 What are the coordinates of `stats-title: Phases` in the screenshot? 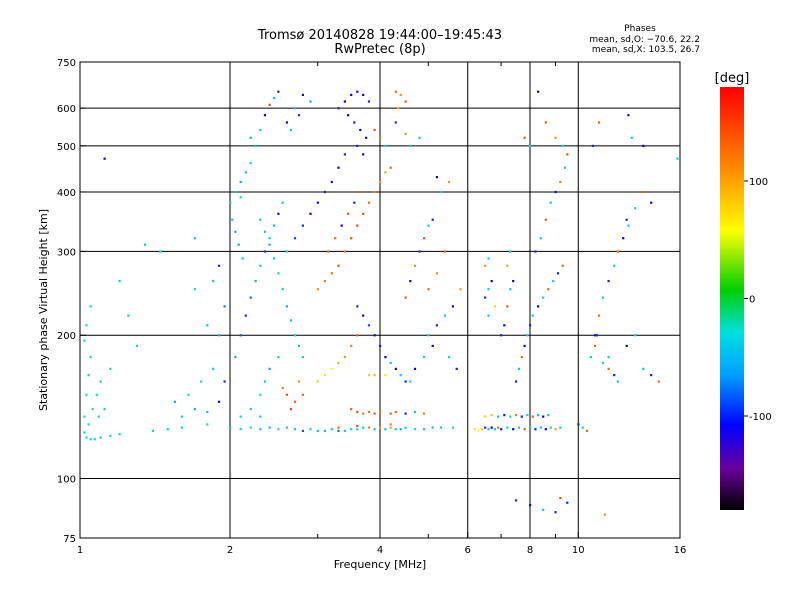 It's located at (640, 29).